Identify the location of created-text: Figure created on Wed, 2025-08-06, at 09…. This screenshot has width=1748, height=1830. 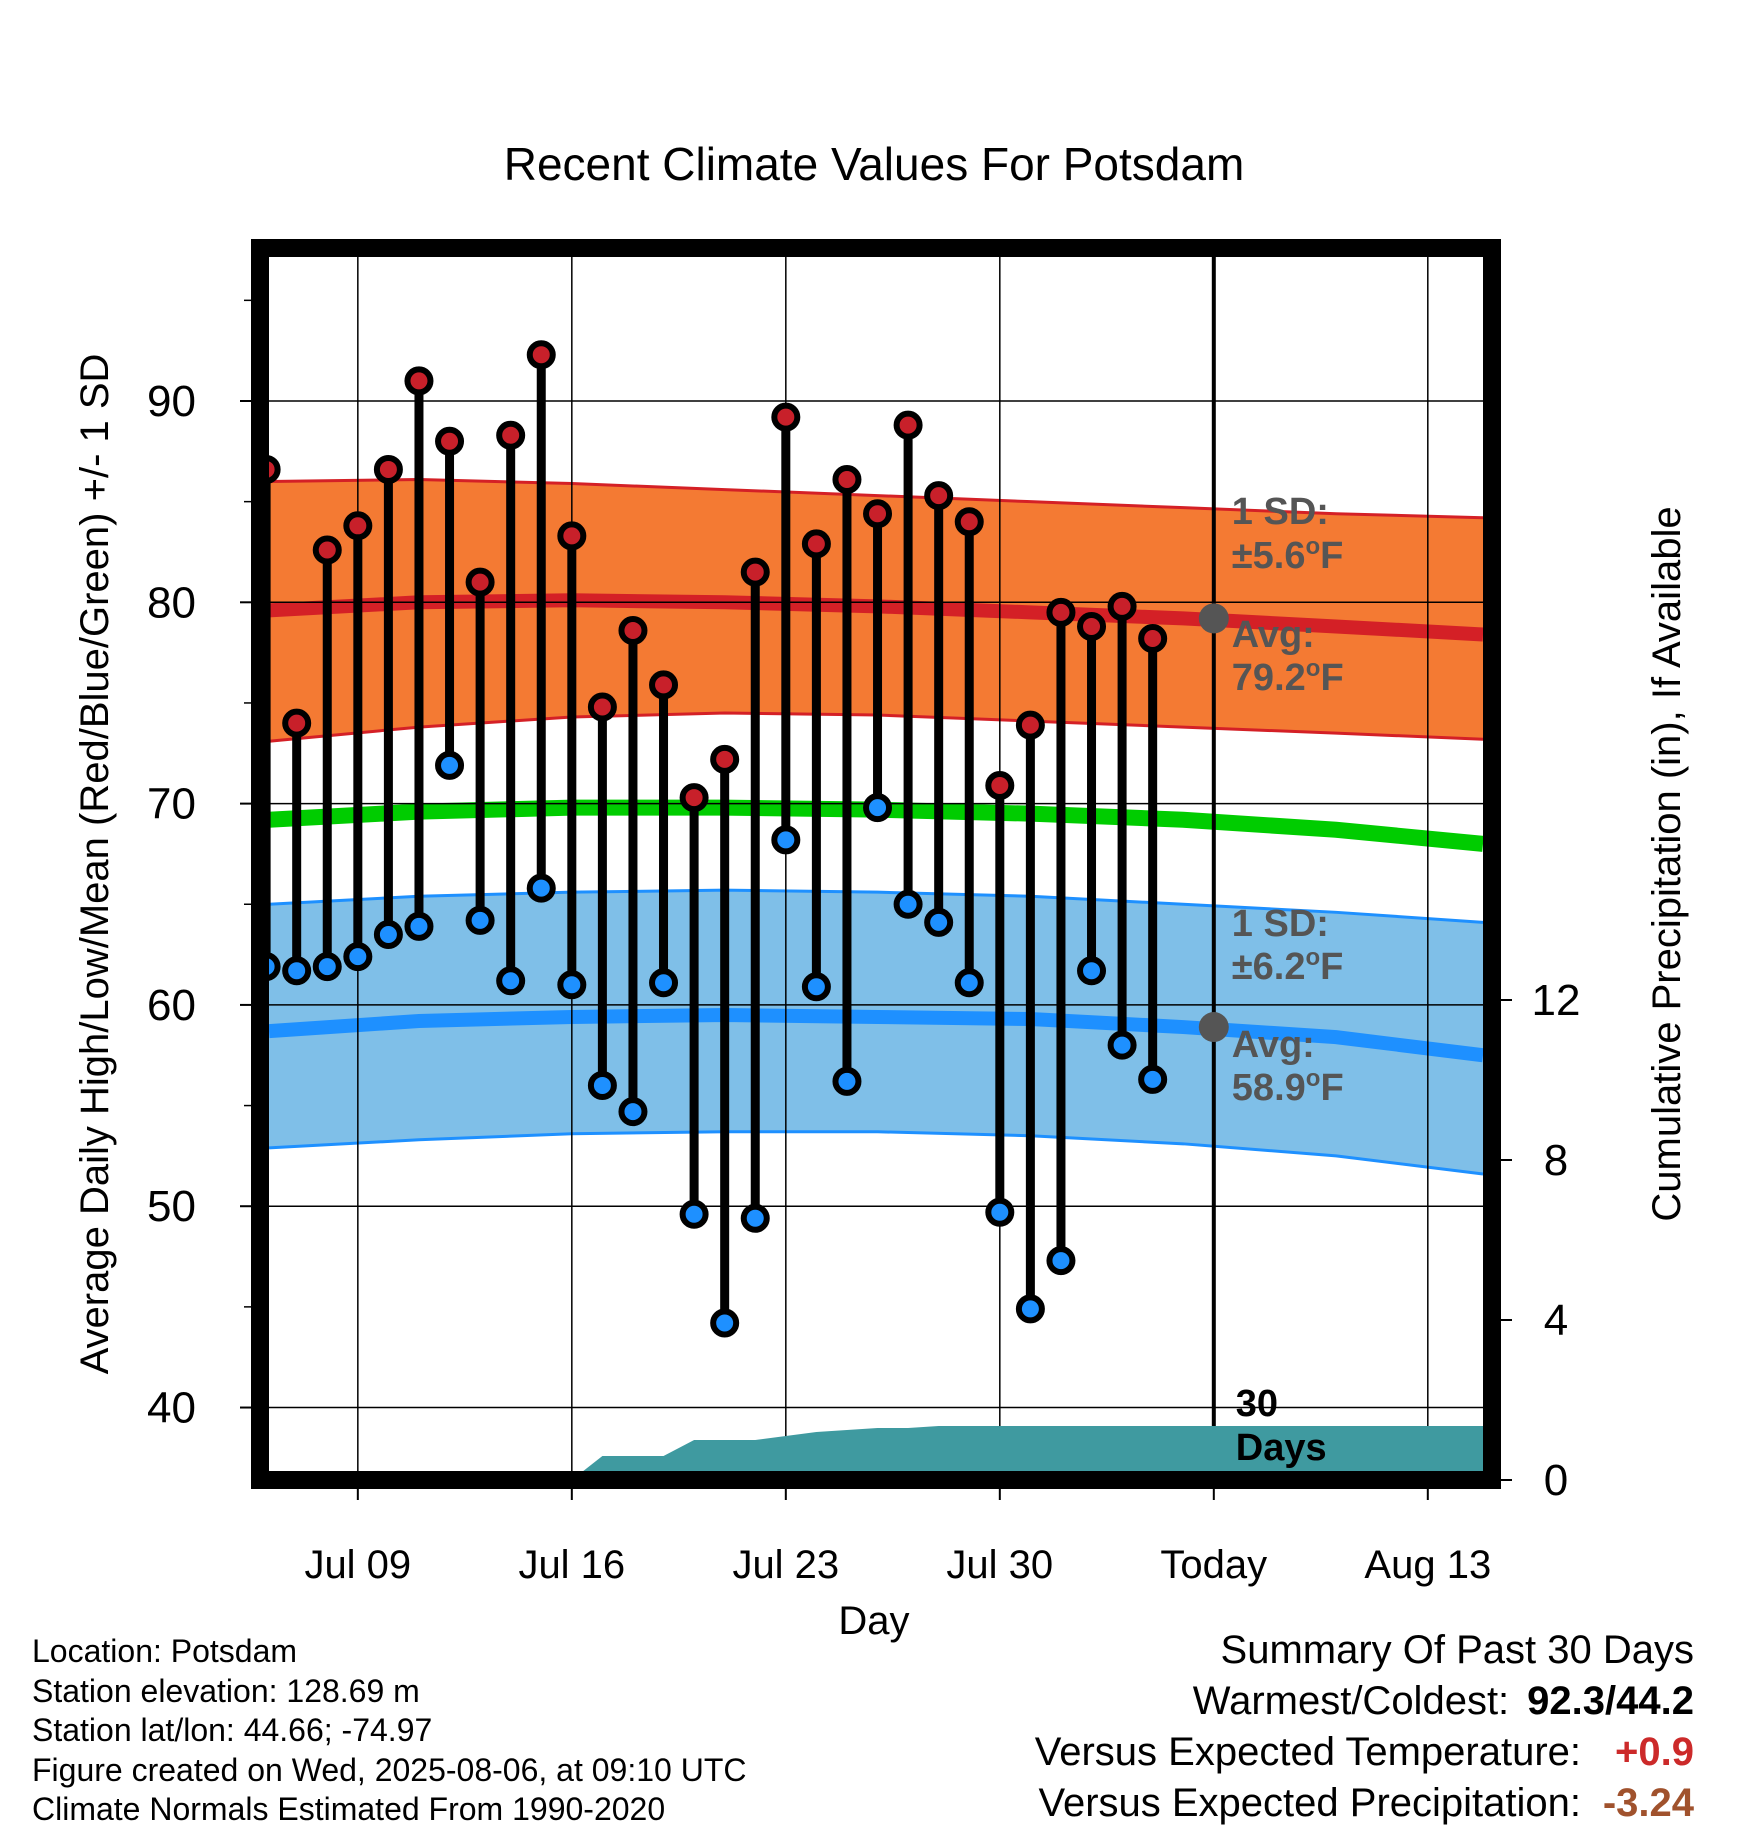
(389, 1769).